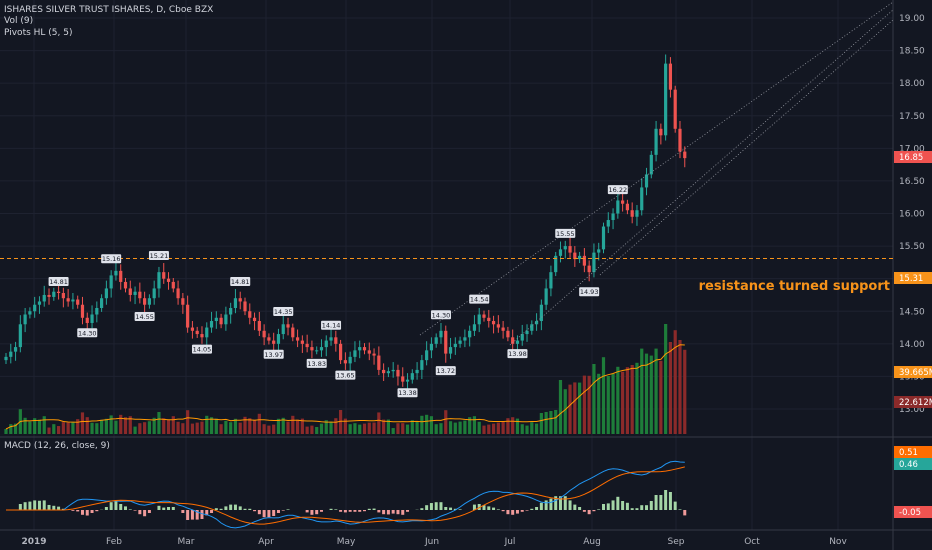  I want to click on pivot-label: 14.93, so click(589, 292).